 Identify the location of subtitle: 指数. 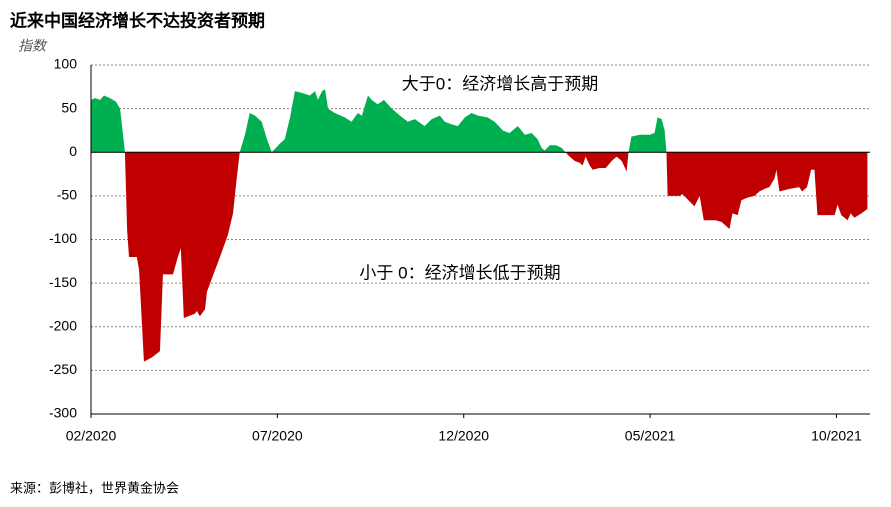
(33, 46).